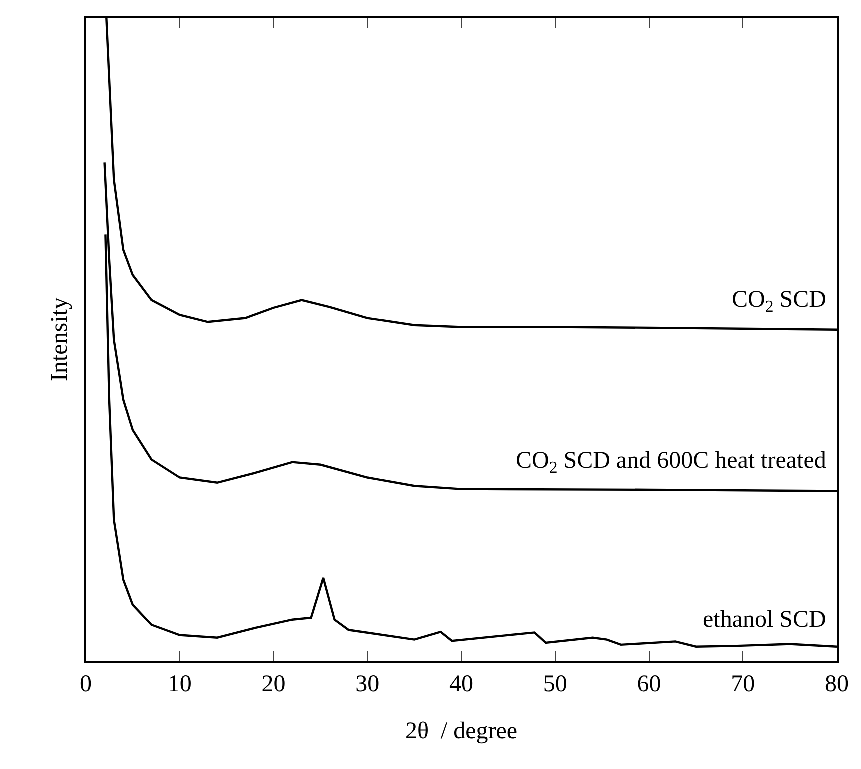 This screenshot has width=861, height=769. Describe the element at coordinates (555, 685) in the screenshot. I see `x-tick-label: 50` at that location.